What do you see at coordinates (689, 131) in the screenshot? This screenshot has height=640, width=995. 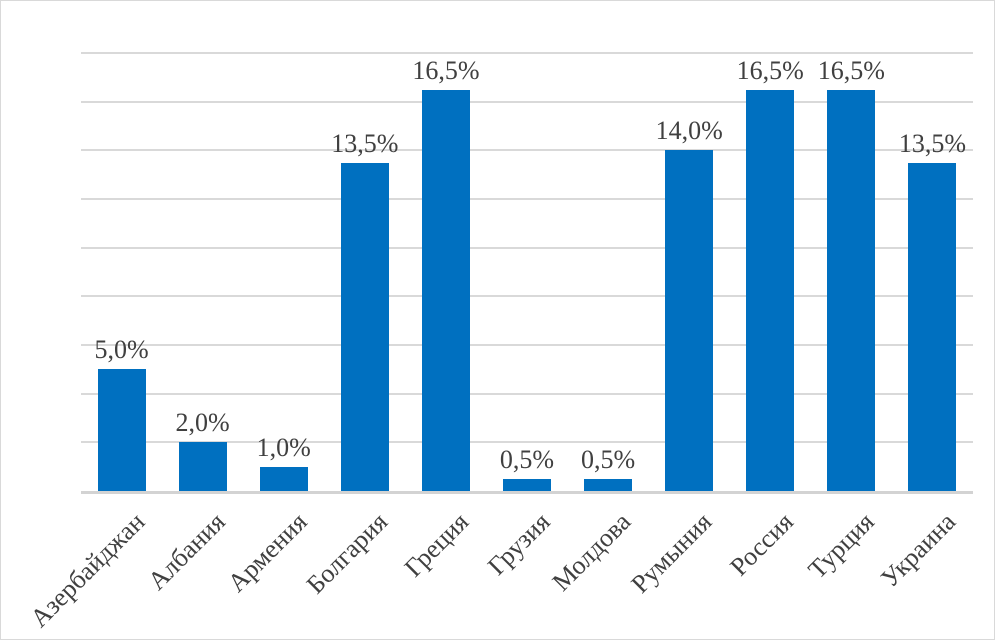 I see `value-label-7: 14,0%` at bounding box center [689, 131].